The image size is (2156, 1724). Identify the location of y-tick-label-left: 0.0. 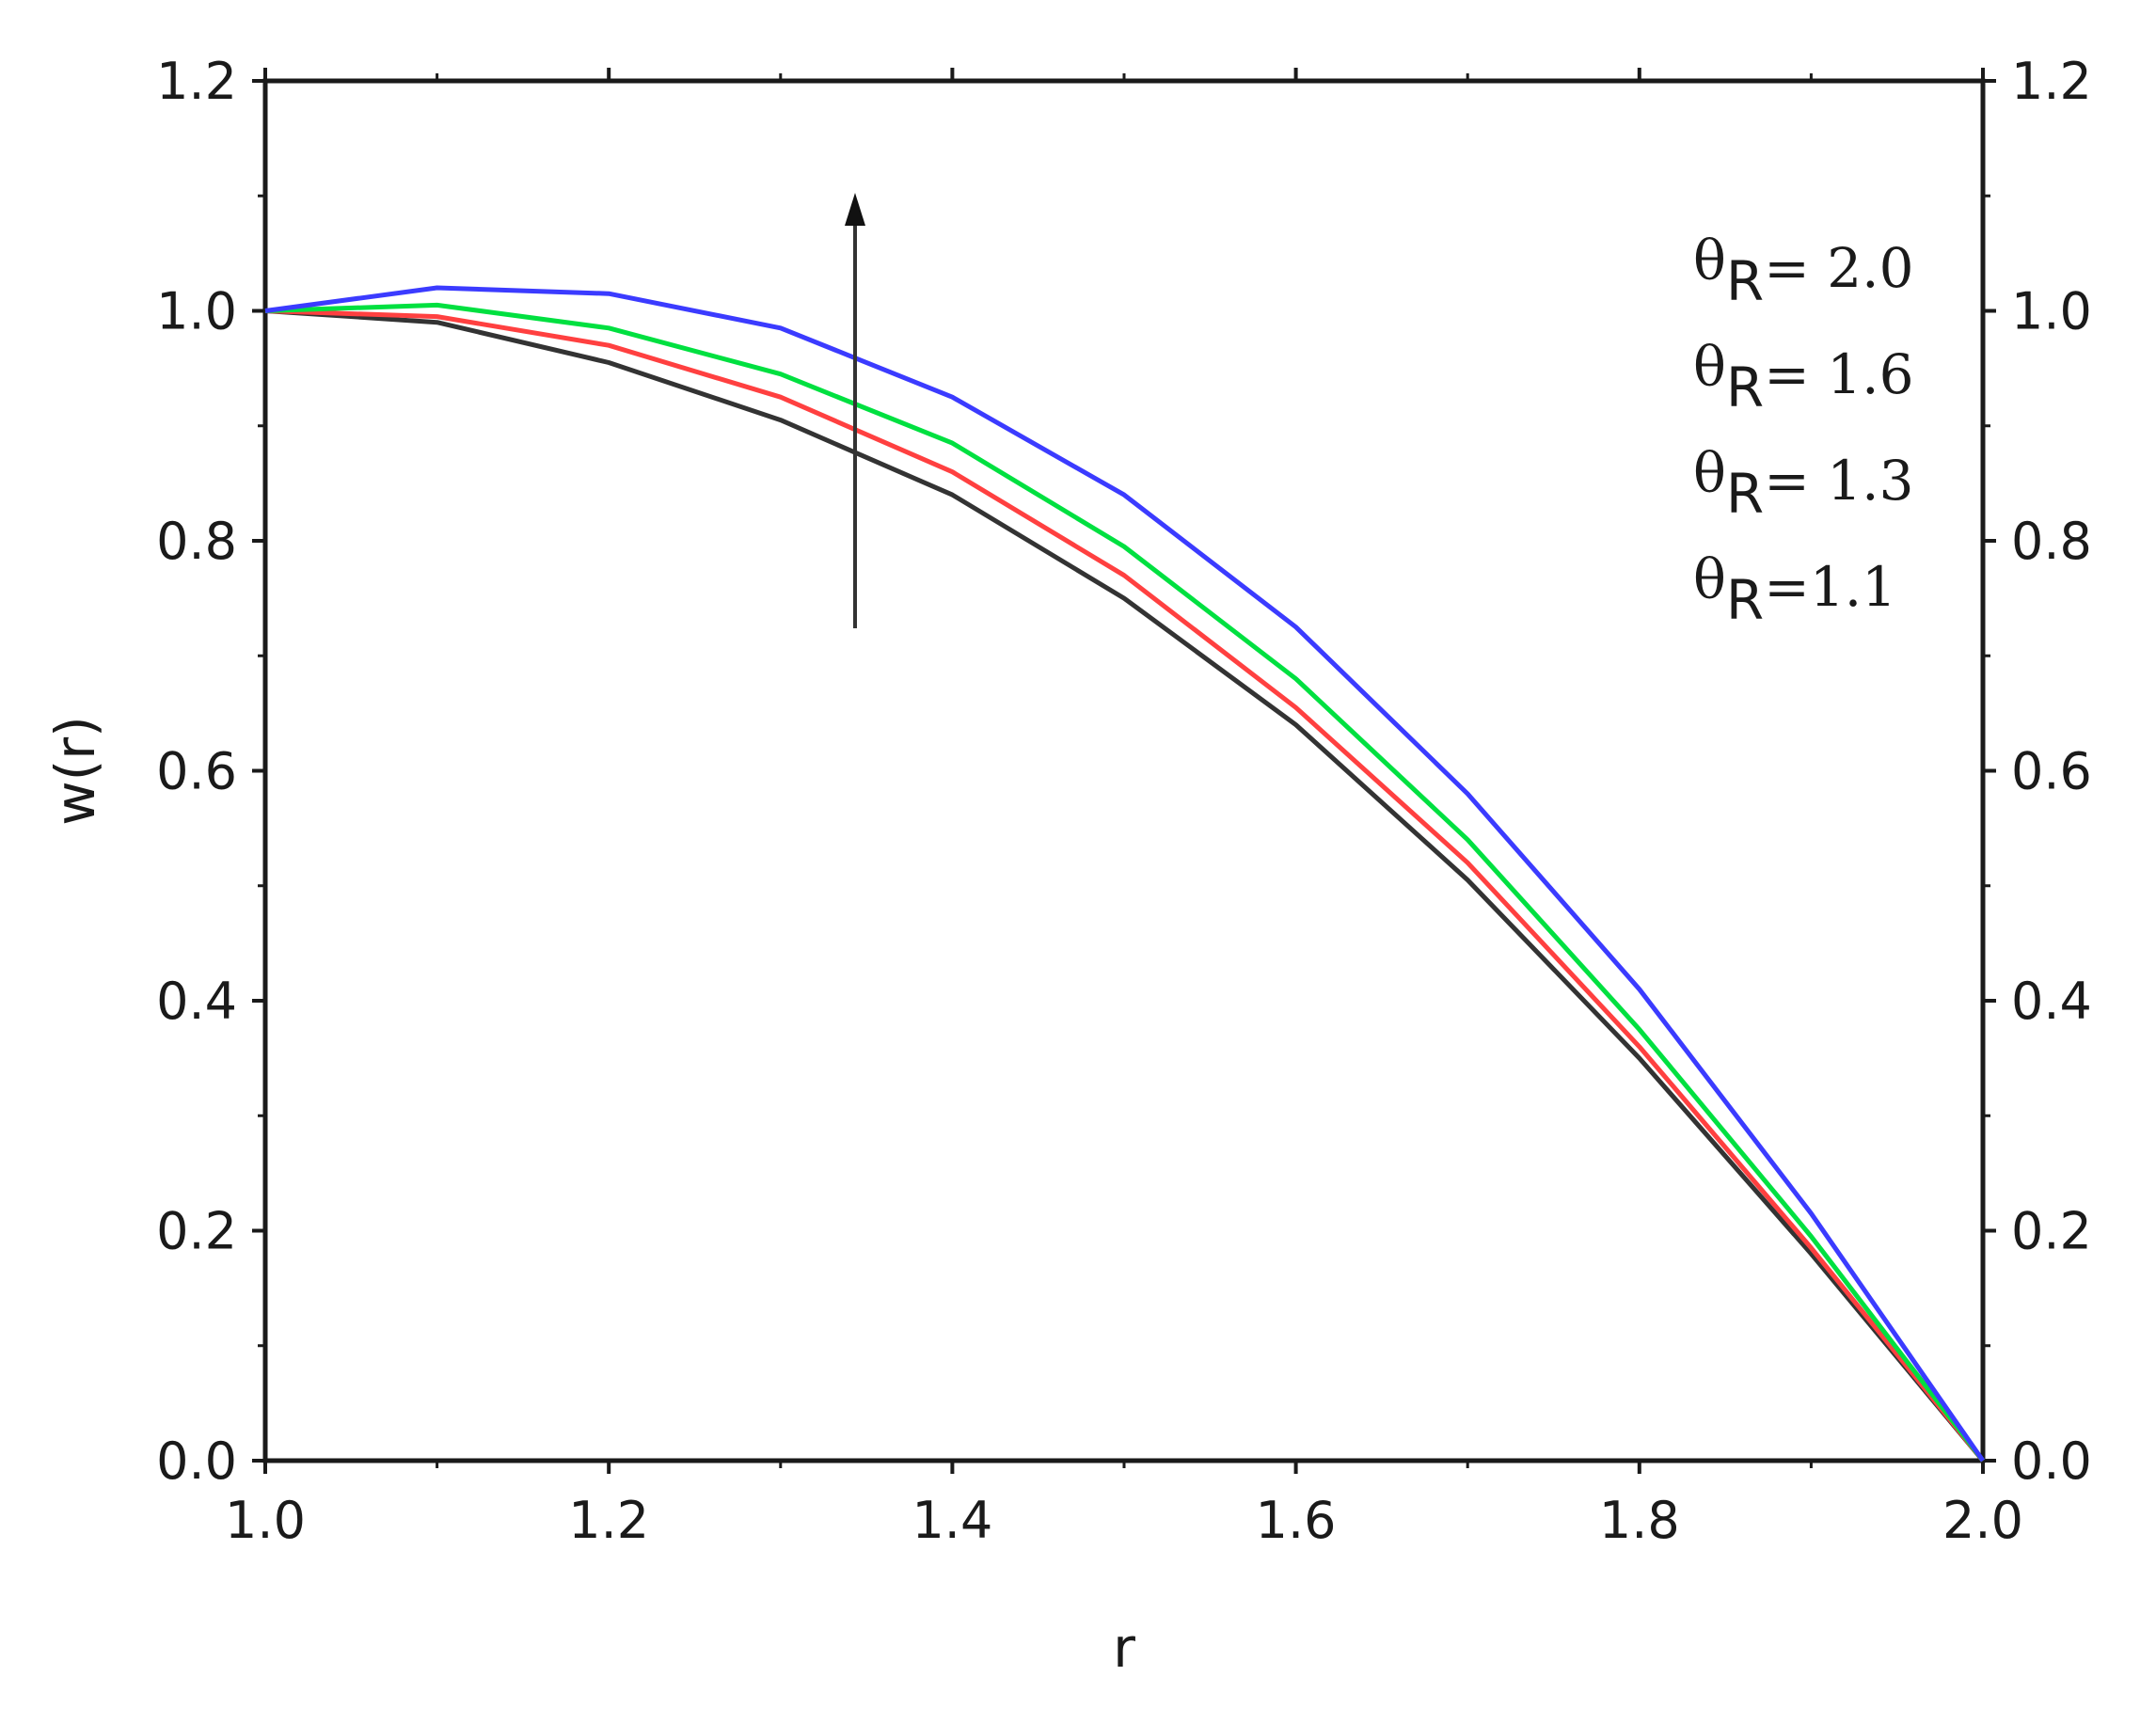
(196, 1461).